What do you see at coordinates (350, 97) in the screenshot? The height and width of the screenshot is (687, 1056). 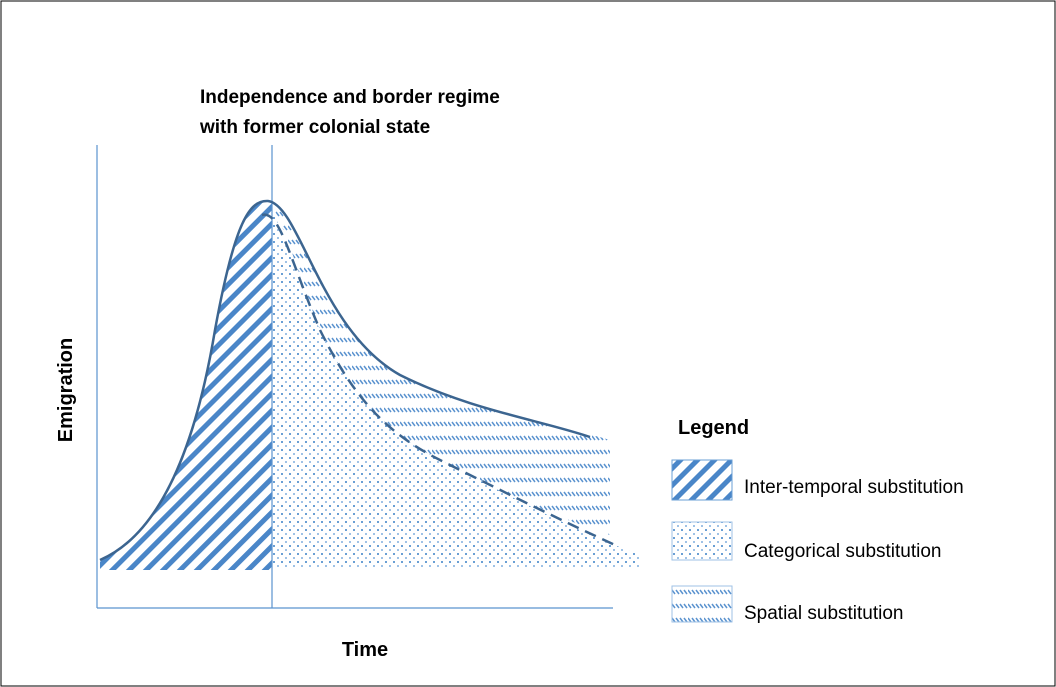 I see `annotation-line: Independence and border regime` at bounding box center [350, 97].